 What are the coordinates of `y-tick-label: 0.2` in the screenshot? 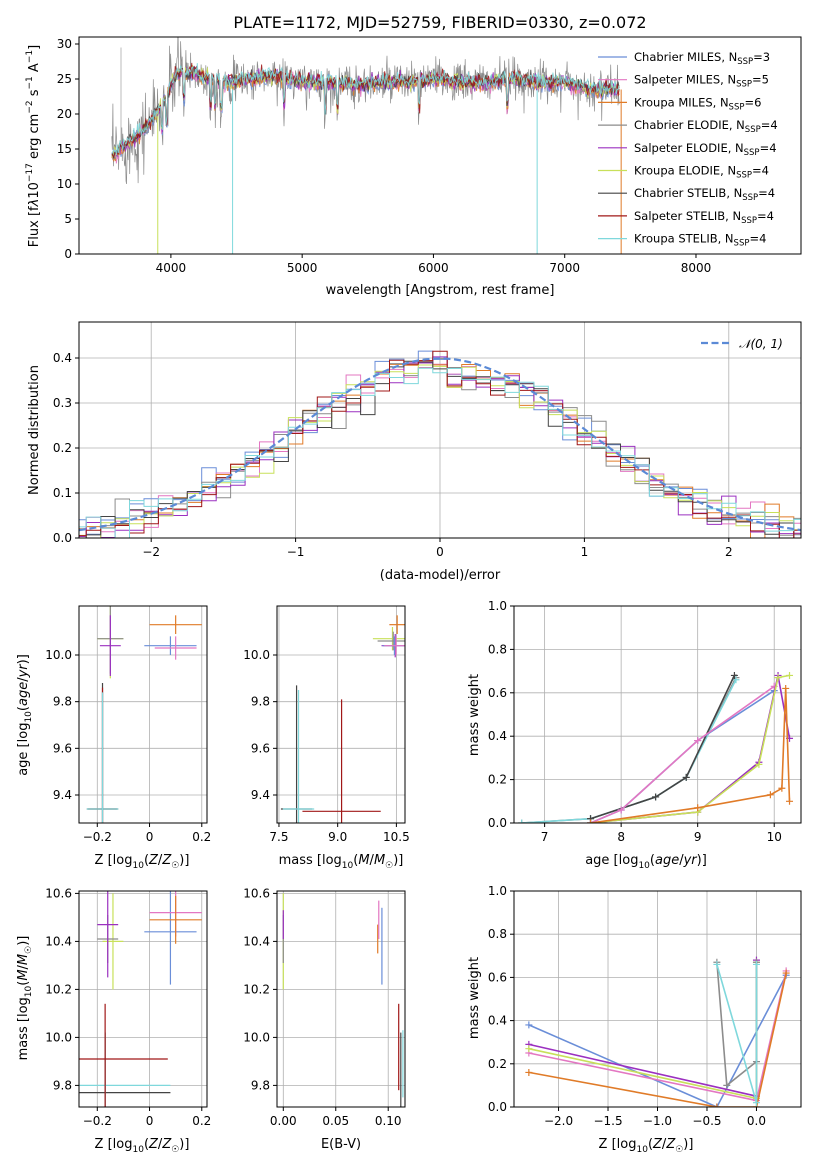 It's located at (497, 1064).